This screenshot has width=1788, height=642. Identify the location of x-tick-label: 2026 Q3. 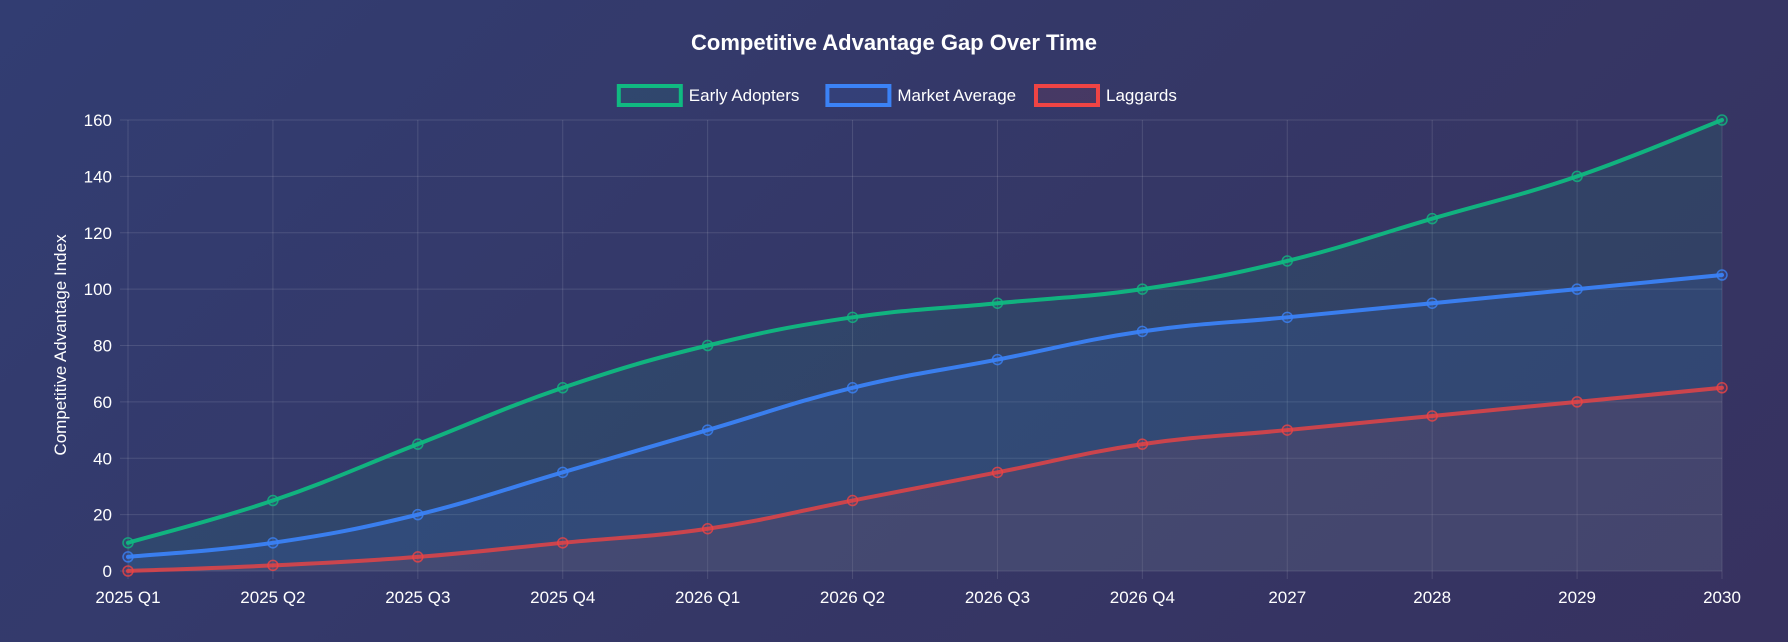
(997, 597).